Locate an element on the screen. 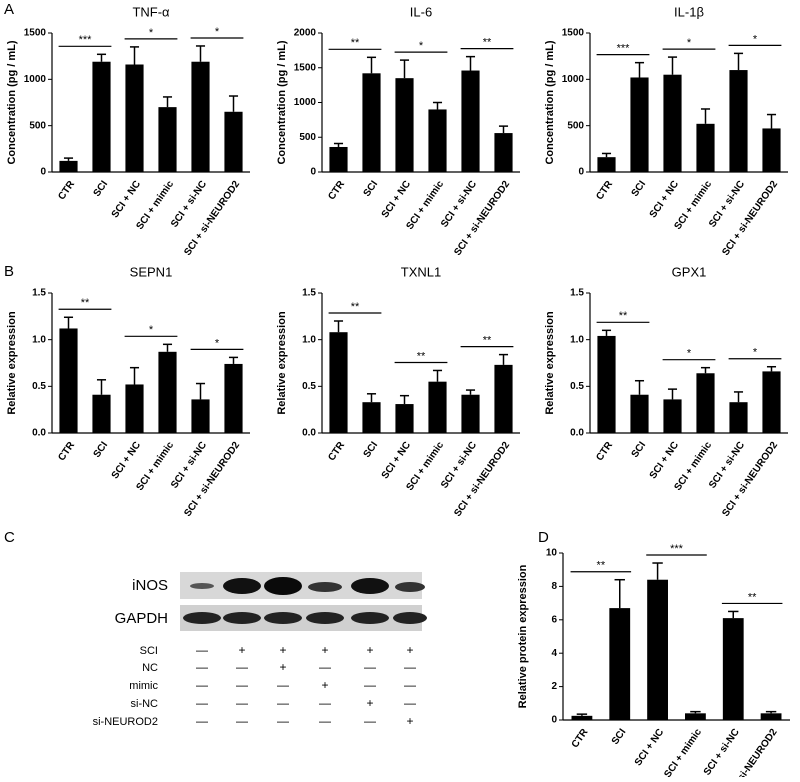 The image size is (800, 782). y-tick-label: 1500 is located at coordinates (35, 33).